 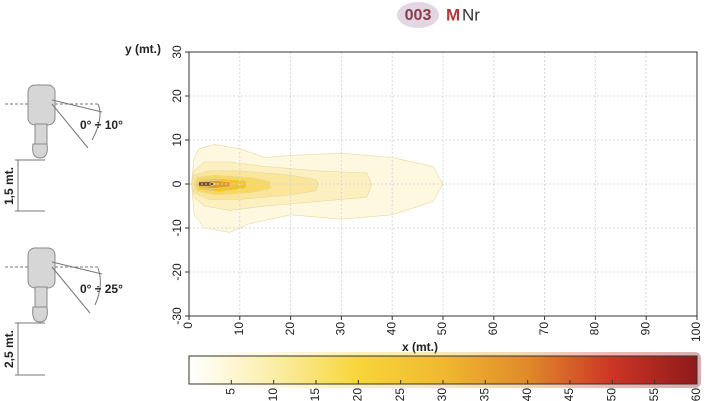 I want to click on y-tick-label: -20, so click(x=177, y=272).